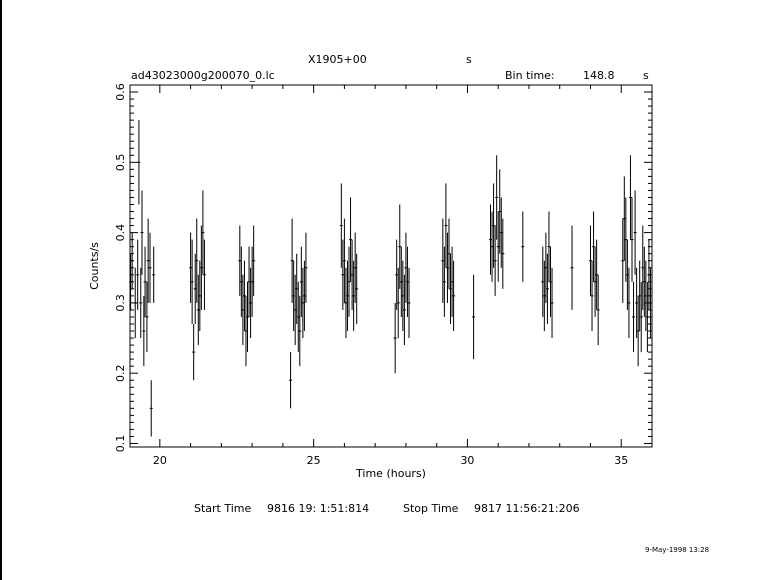  Describe the element at coordinates (94, 266) in the screenshot. I see `y-axis-label: Counts/s` at that location.